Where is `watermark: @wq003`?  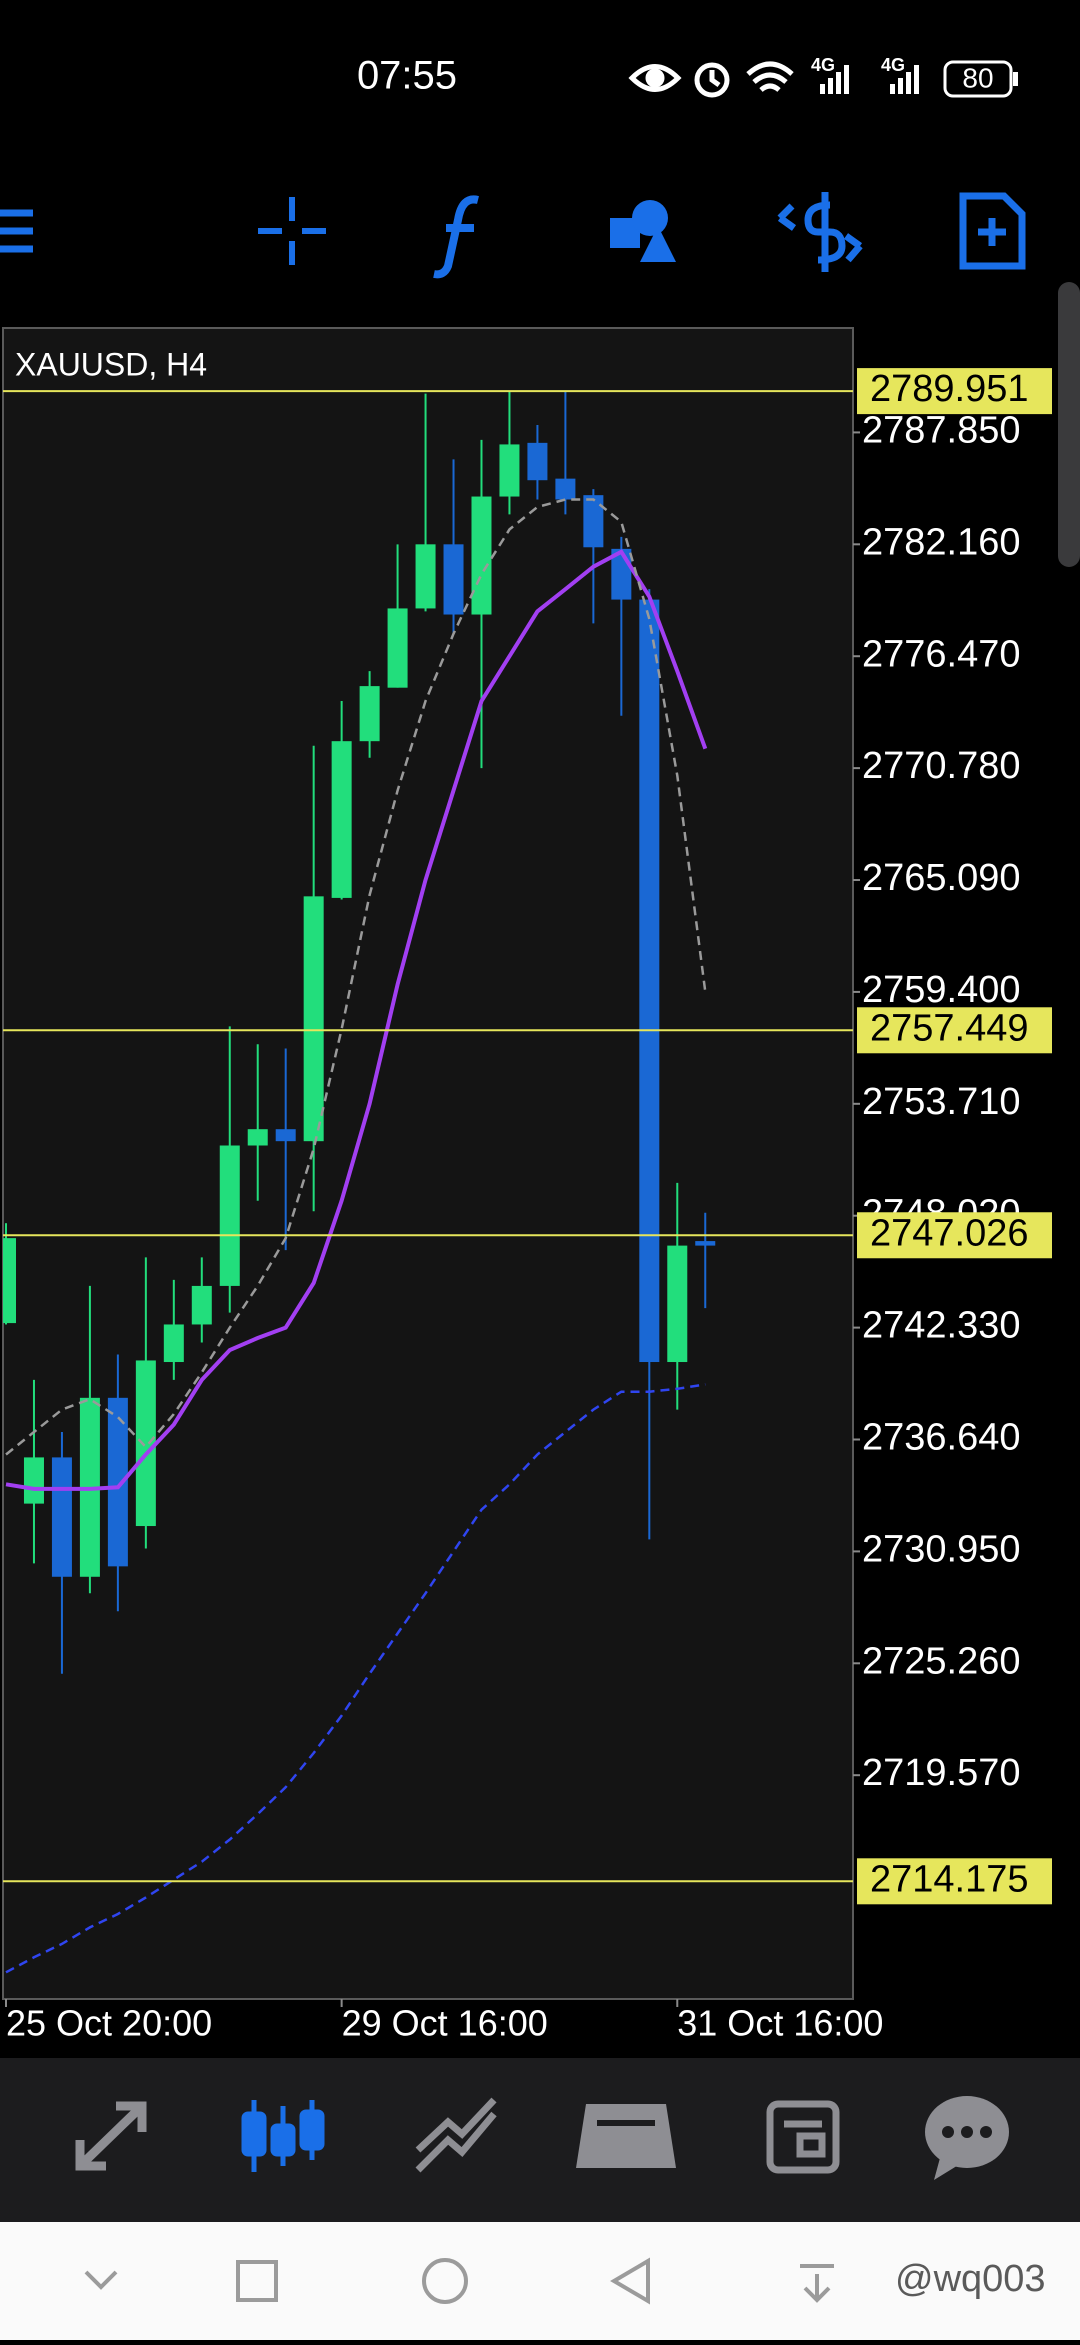 watermark: @wq003 is located at coordinates (970, 2279).